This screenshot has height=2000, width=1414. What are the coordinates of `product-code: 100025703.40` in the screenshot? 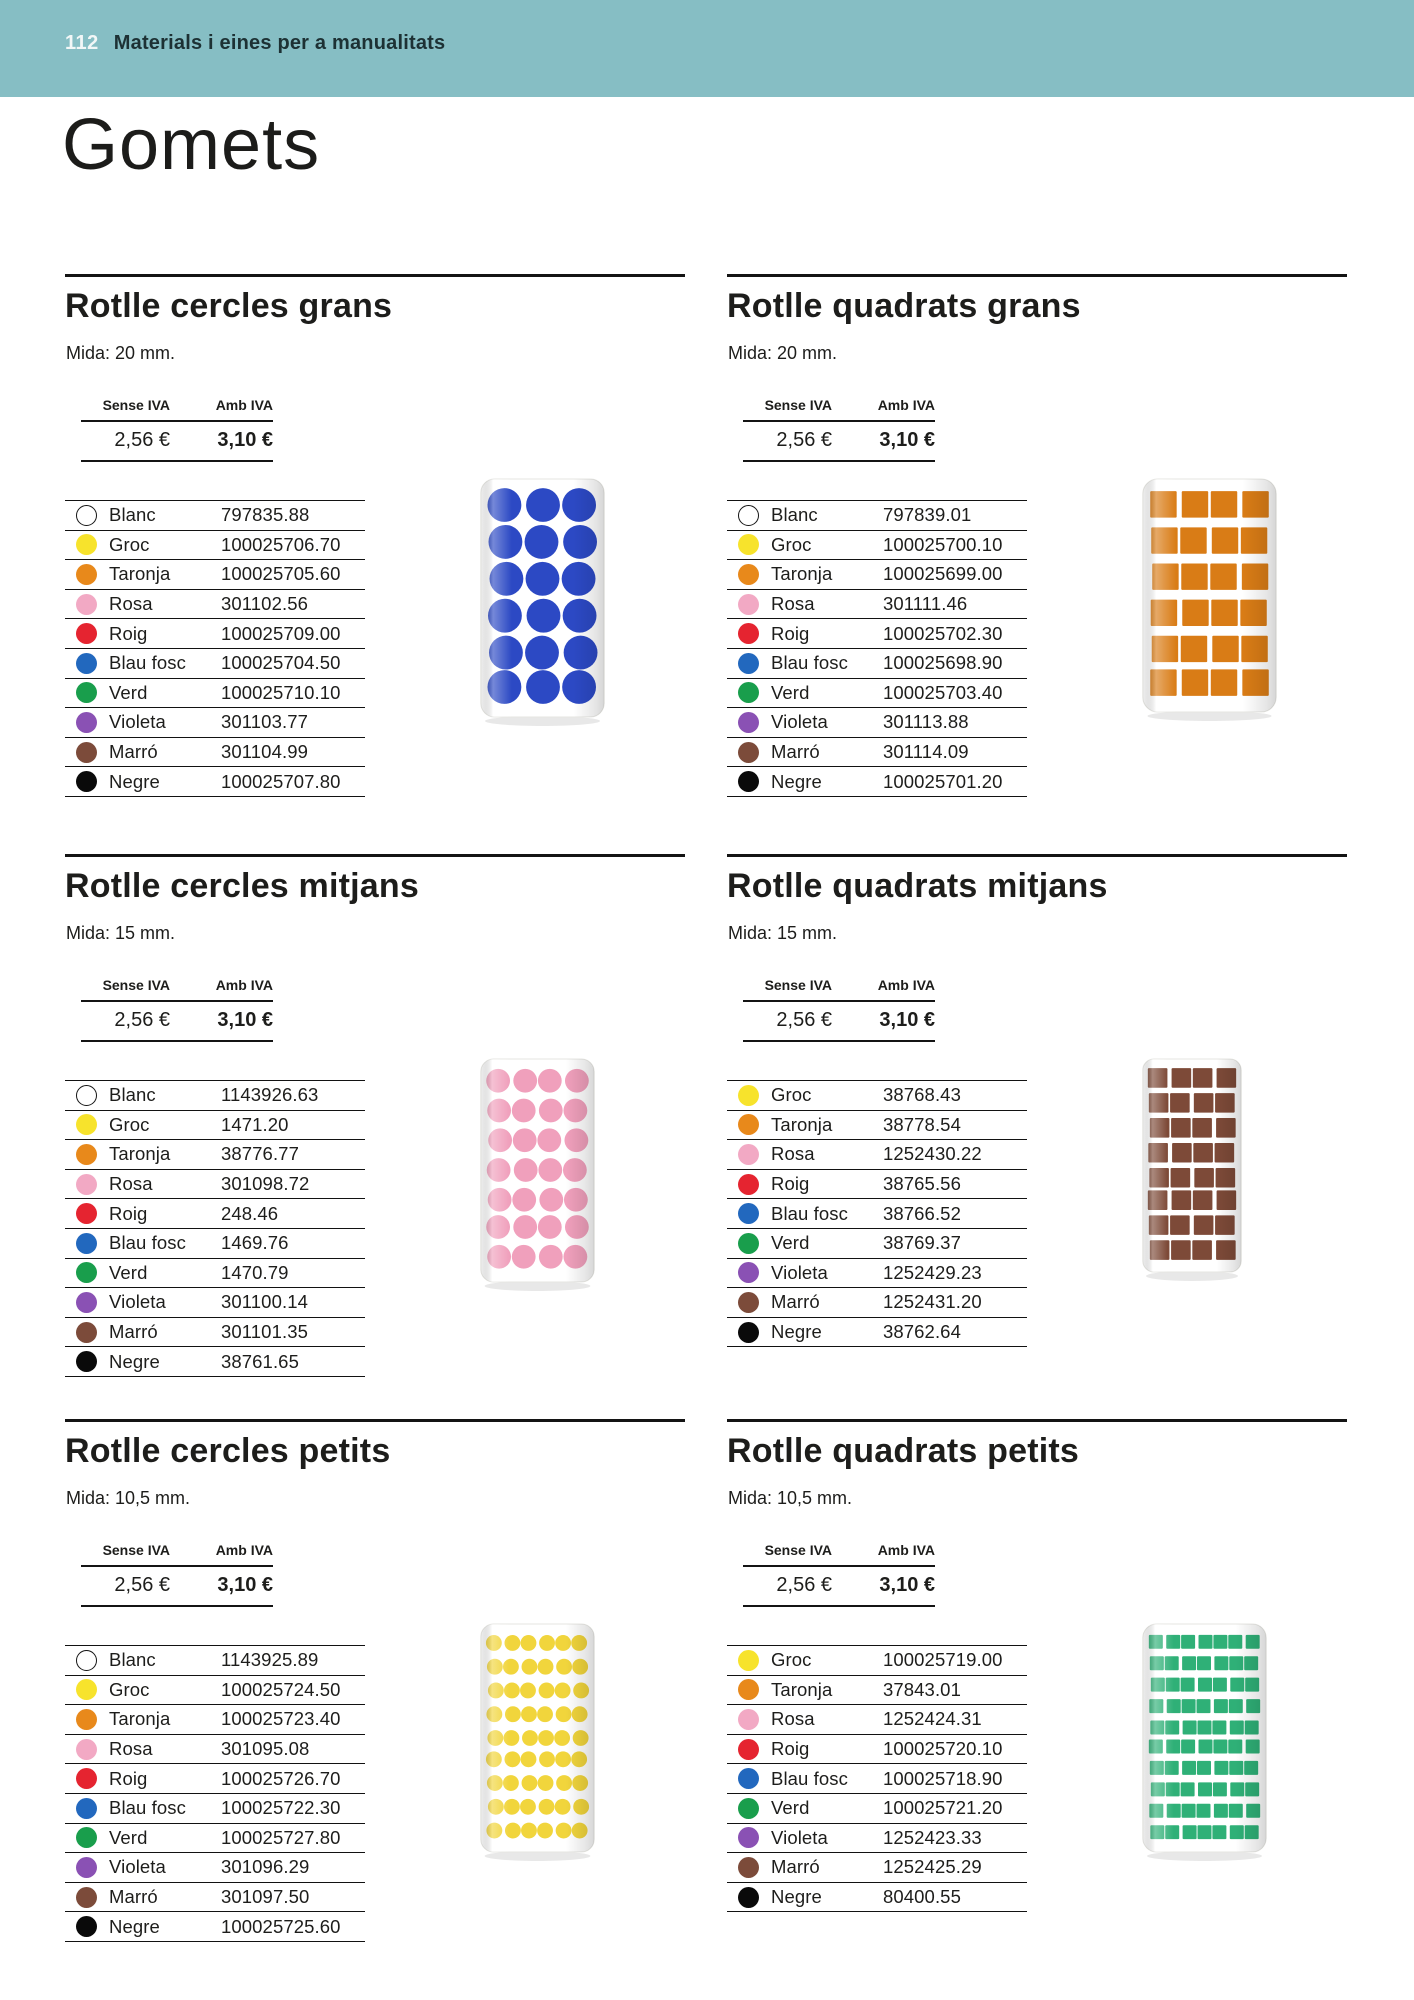 It's located at (943, 692).